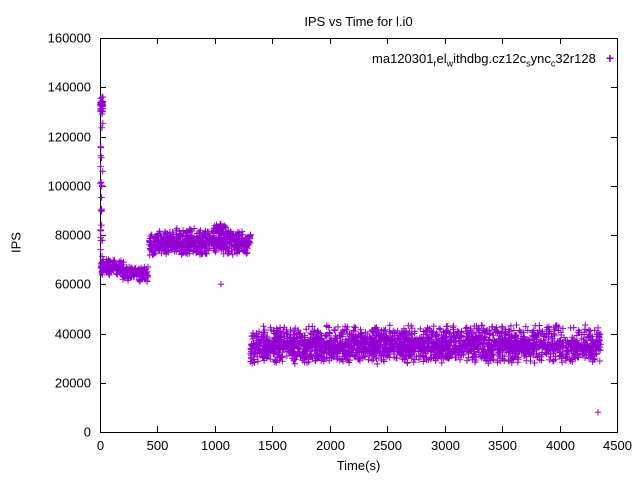 This screenshot has width=640, height=480. What do you see at coordinates (16, 242) in the screenshot?
I see `y-axis-label: IPS` at bounding box center [16, 242].